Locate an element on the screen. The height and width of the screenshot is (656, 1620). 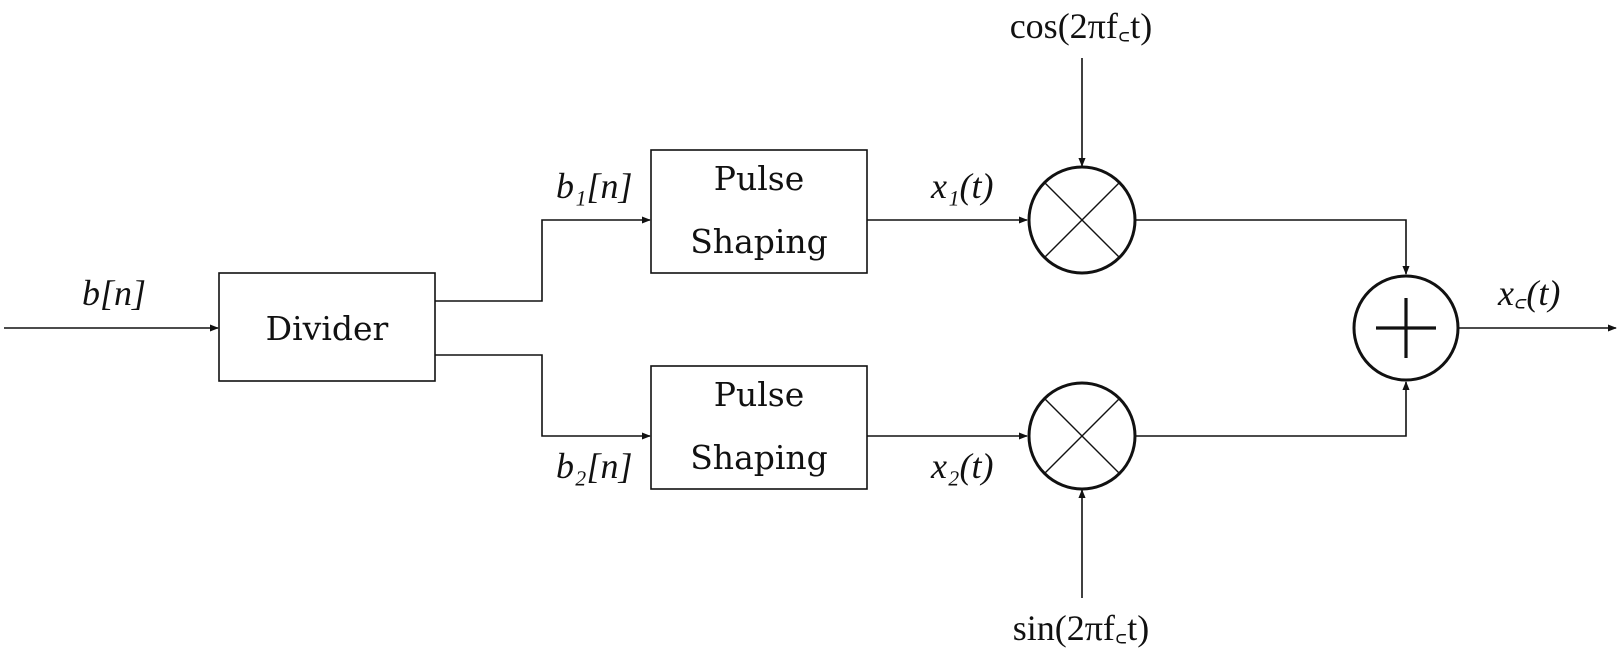
upper-branch-label: b₁[n] is located at coordinates (594, 186).